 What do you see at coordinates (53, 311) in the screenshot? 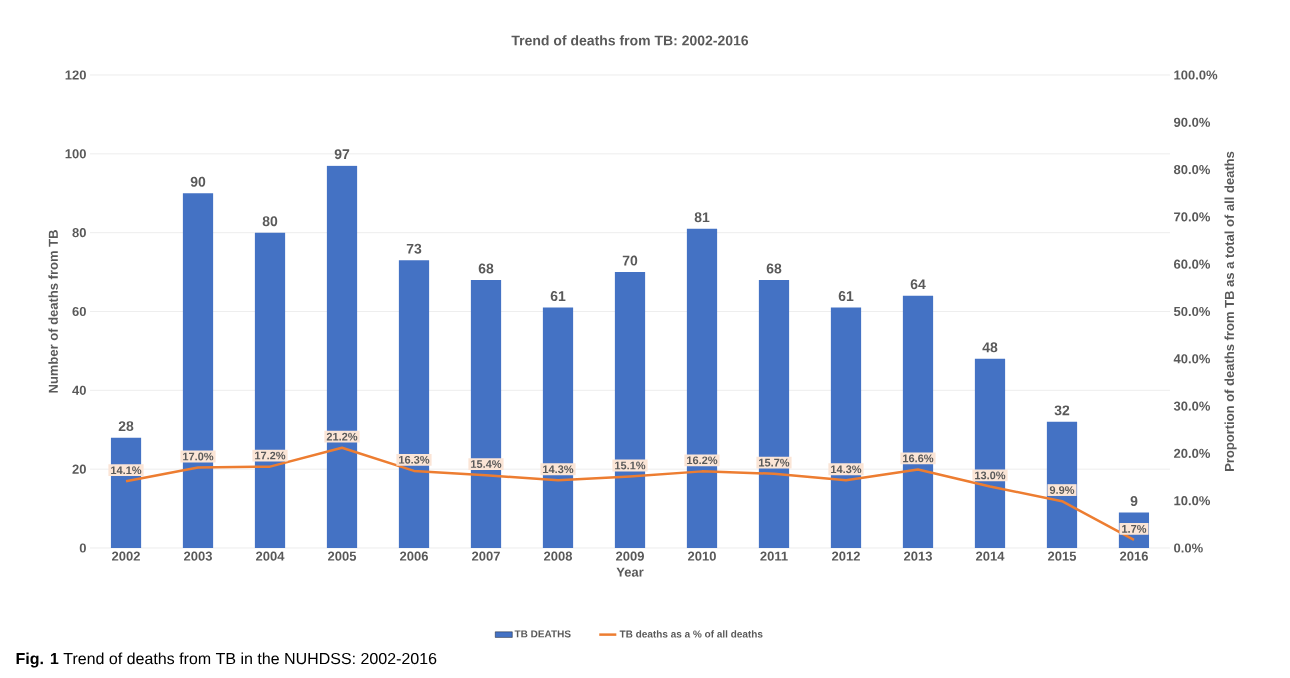
I see `y-axis-title: Number of deaths from TB` at bounding box center [53, 311].